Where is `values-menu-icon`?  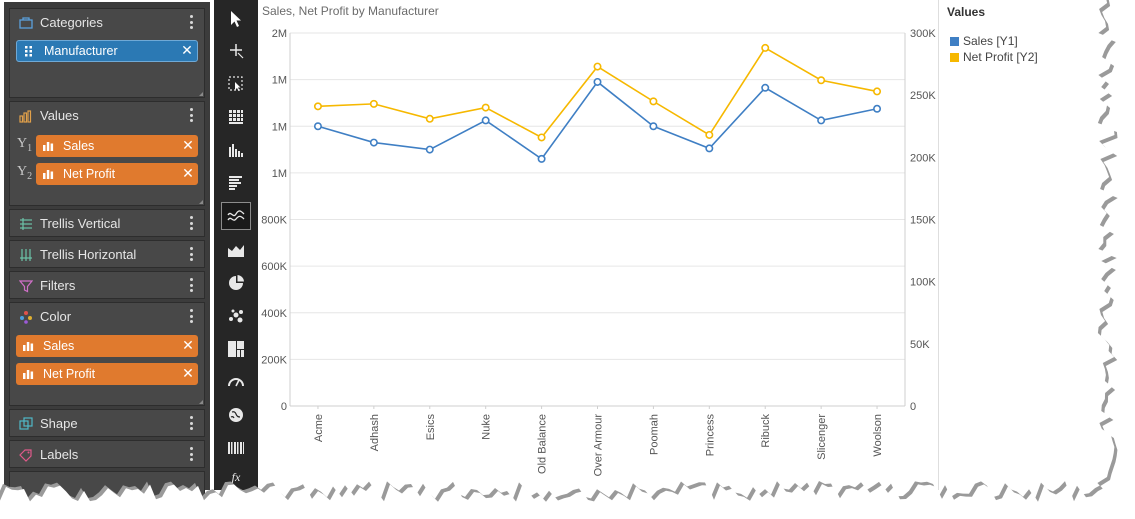
values-menu-icon is located at coordinates (192, 116).